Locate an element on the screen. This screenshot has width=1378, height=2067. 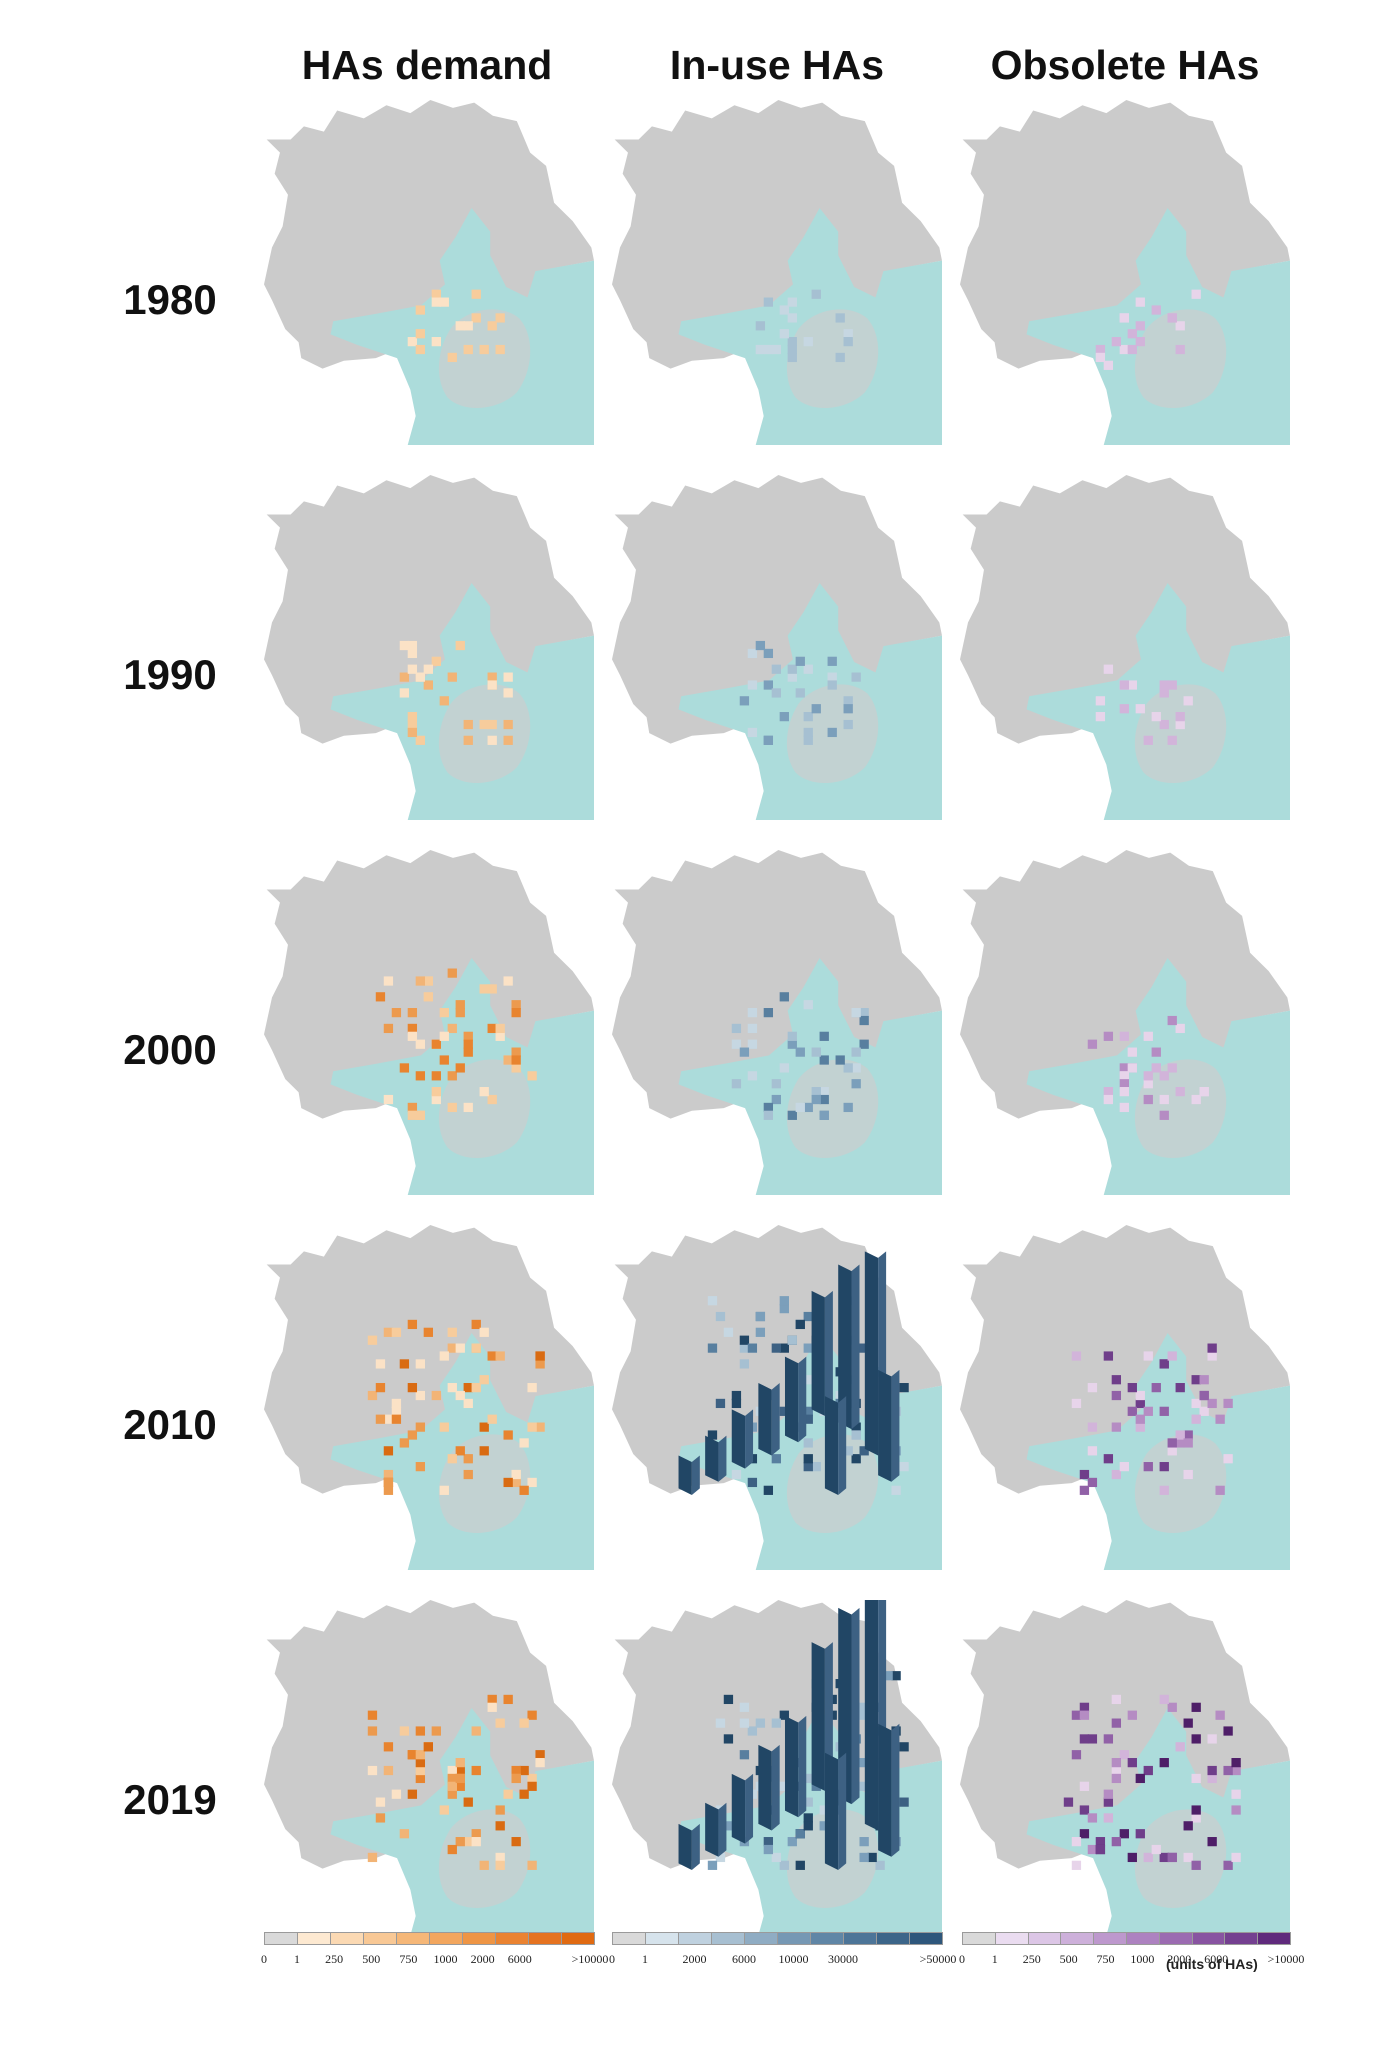
legend-tick-label: 6000 is located at coordinates (519, 1959).